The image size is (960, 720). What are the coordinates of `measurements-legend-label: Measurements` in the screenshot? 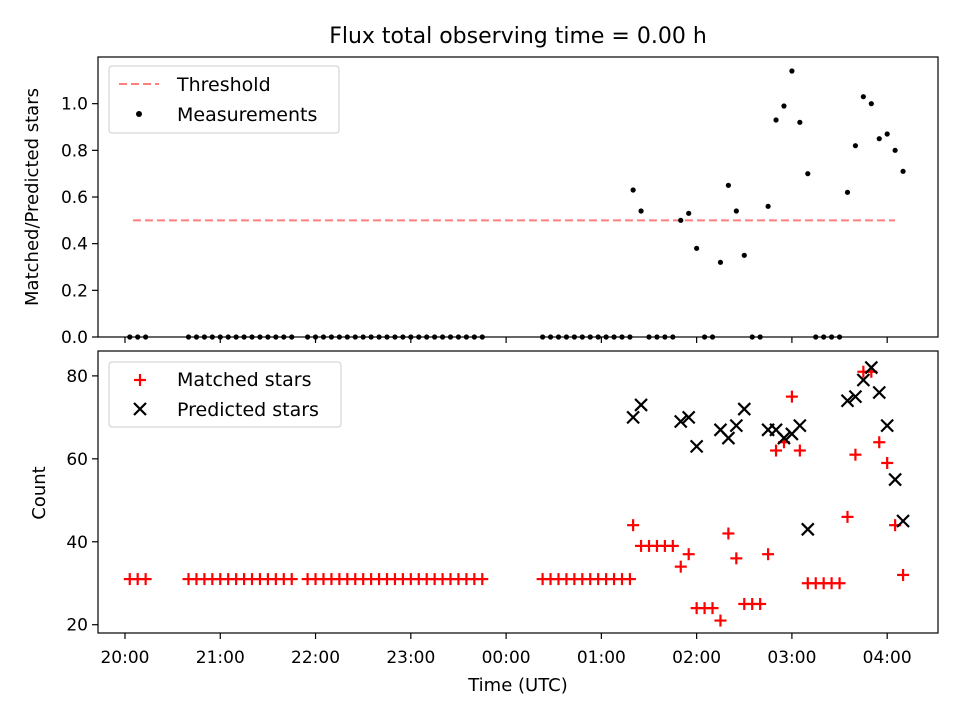 It's located at (247, 115).